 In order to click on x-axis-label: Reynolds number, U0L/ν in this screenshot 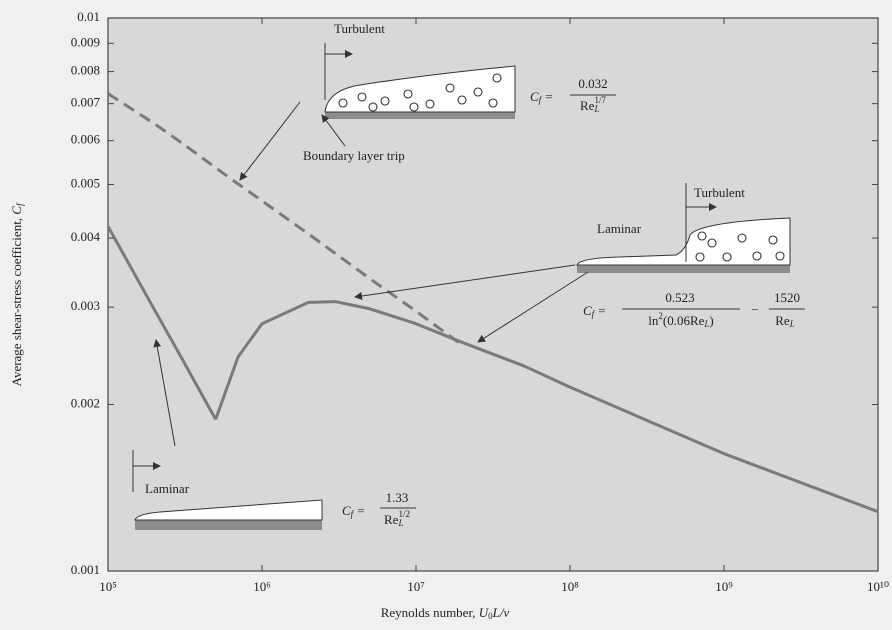, I will do `click(445, 613)`.